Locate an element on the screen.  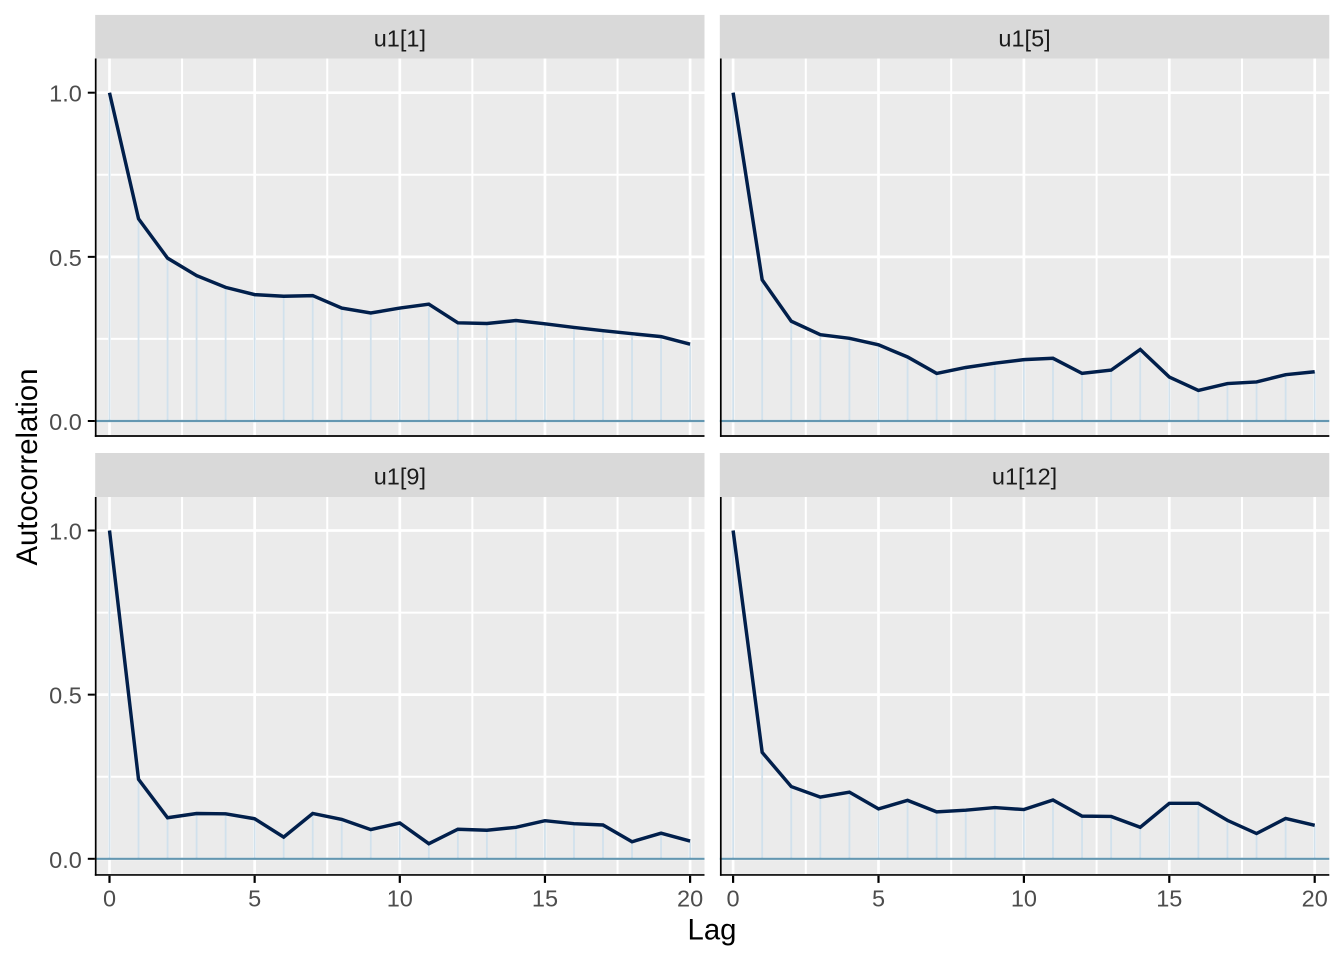
svg-text: Autocorrelation is located at coordinates (27, 466).